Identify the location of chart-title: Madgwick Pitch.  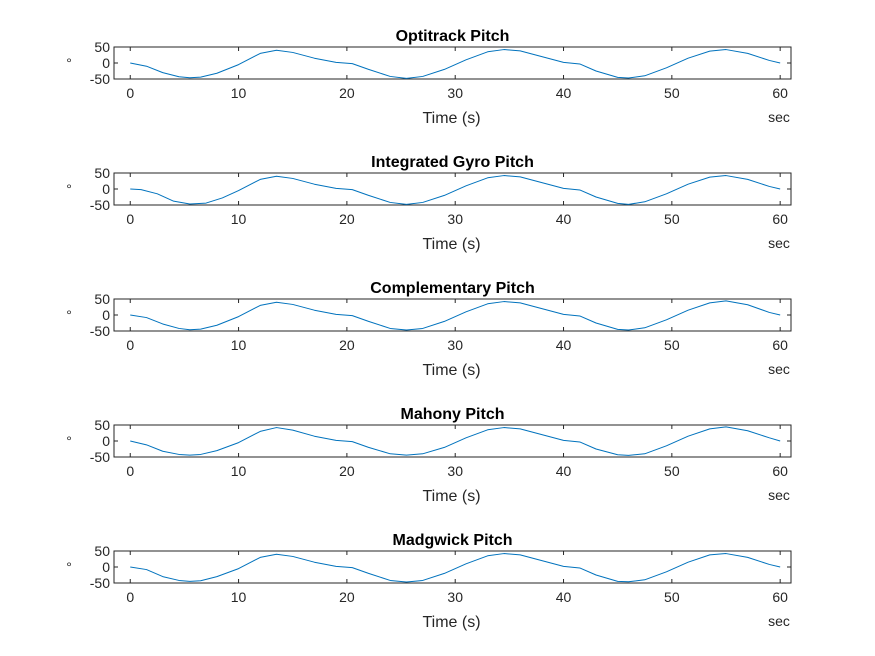
(452, 540).